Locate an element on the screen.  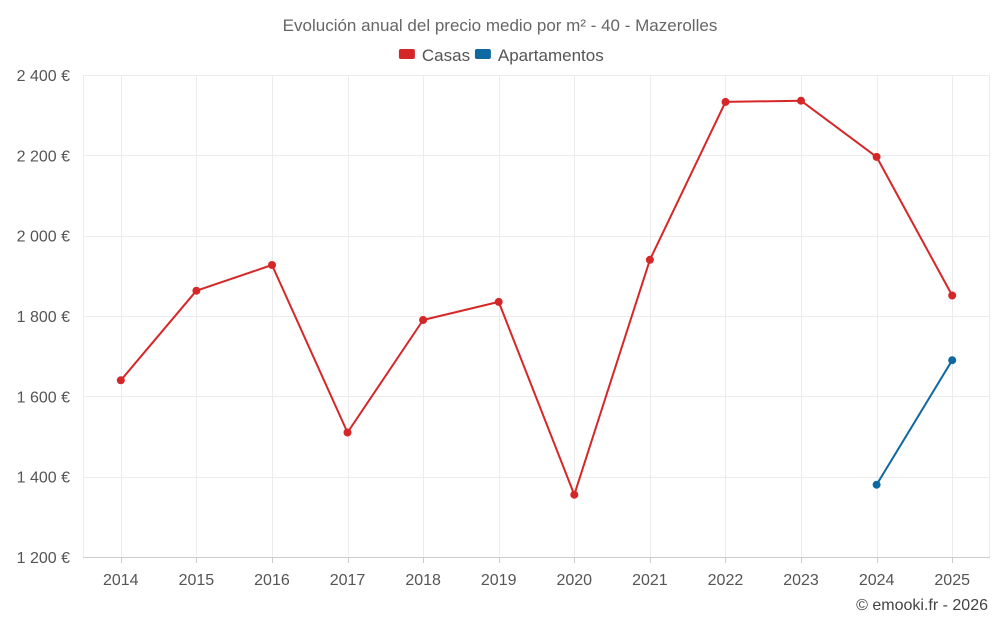
legend-label: Apartamentos is located at coordinates (551, 55).